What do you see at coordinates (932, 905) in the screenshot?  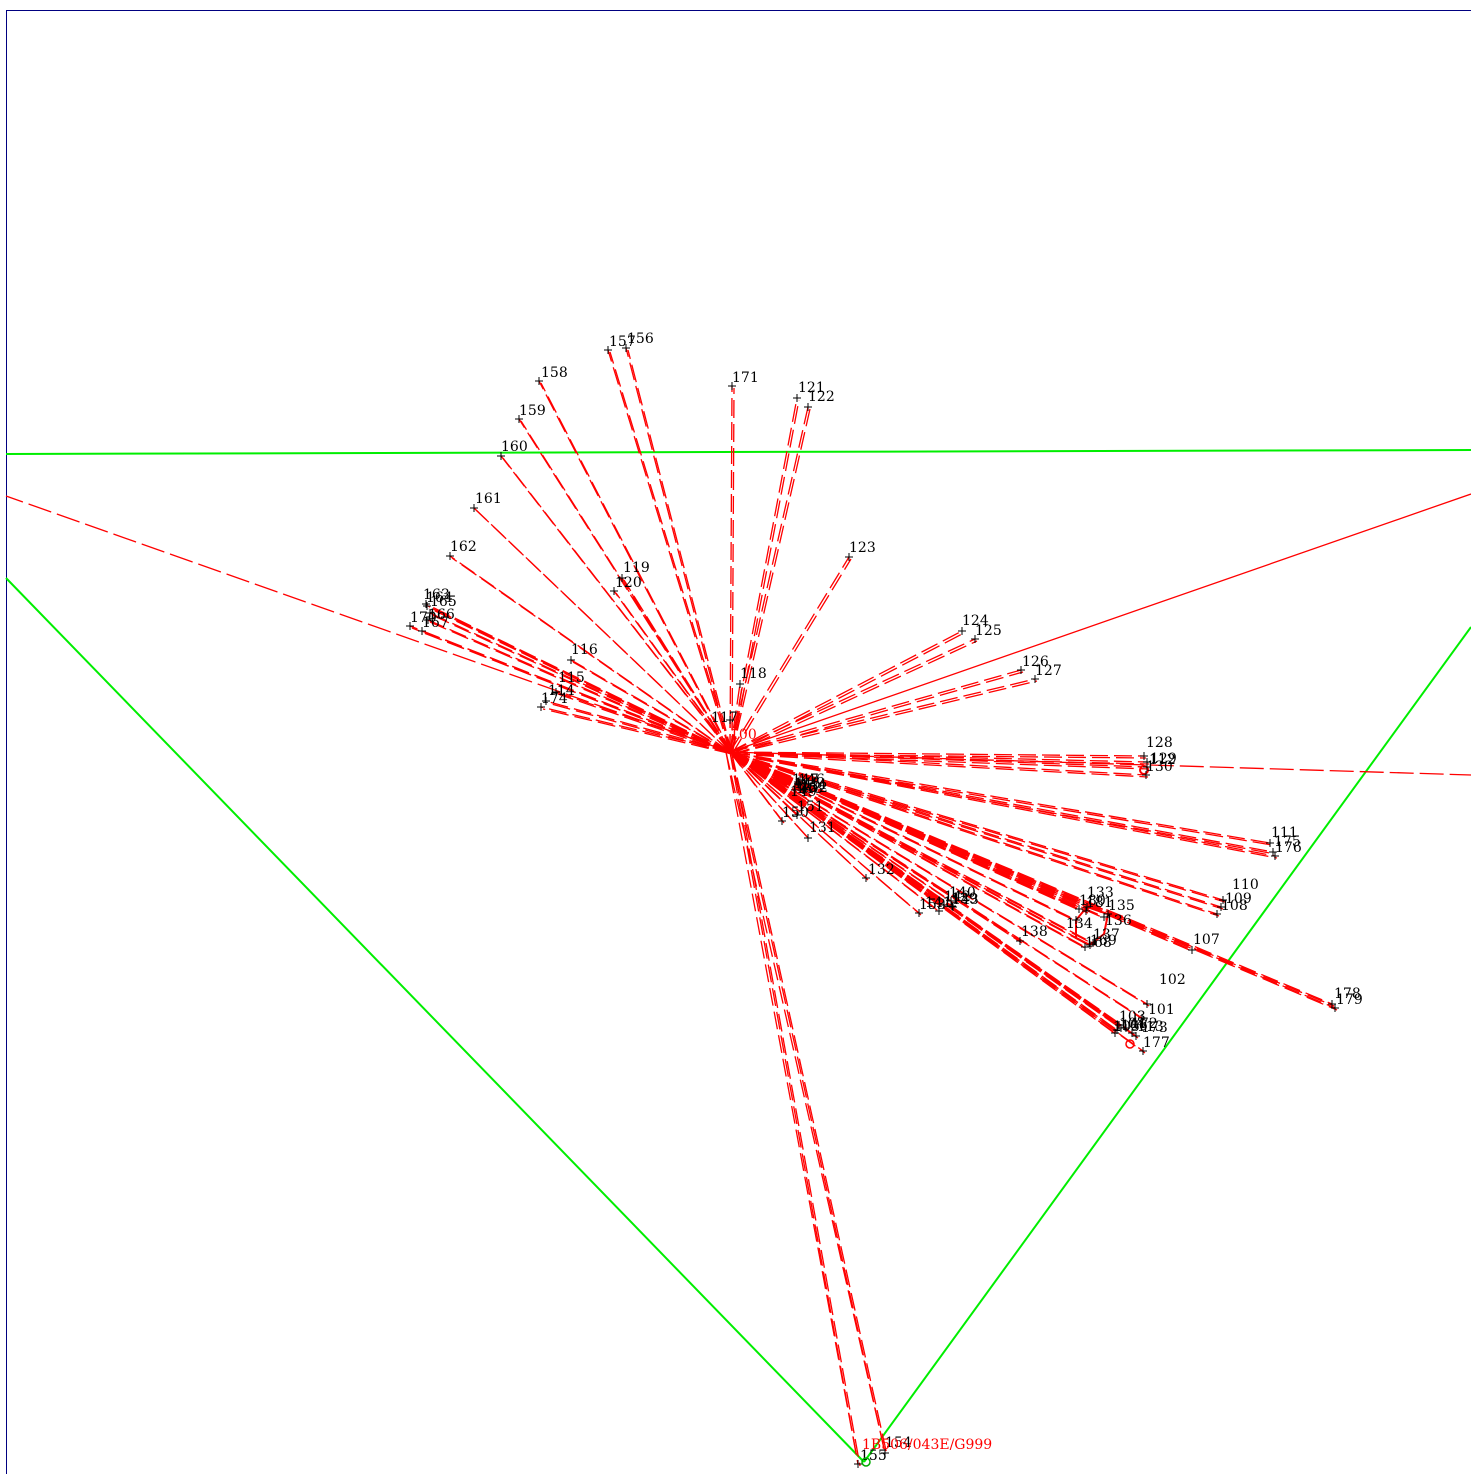 I see `point-label-153: 153` at bounding box center [932, 905].